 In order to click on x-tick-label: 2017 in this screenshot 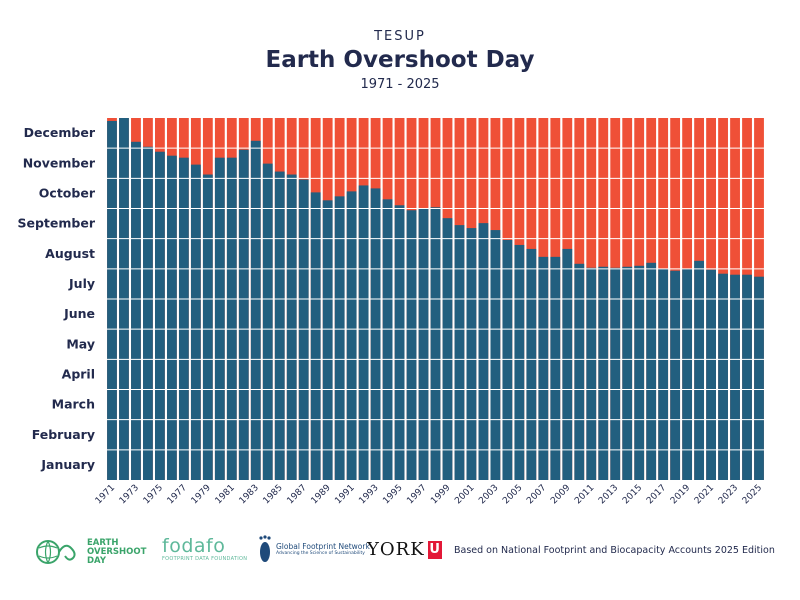, I will do `click(656, 494)`.